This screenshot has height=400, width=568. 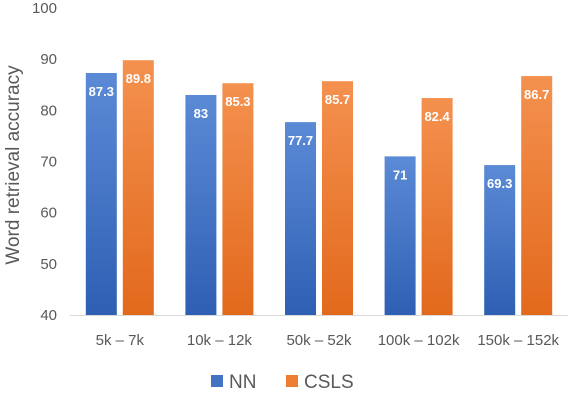 What do you see at coordinates (48, 315) in the screenshot?
I see `y-tick-label: 40` at bounding box center [48, 315].